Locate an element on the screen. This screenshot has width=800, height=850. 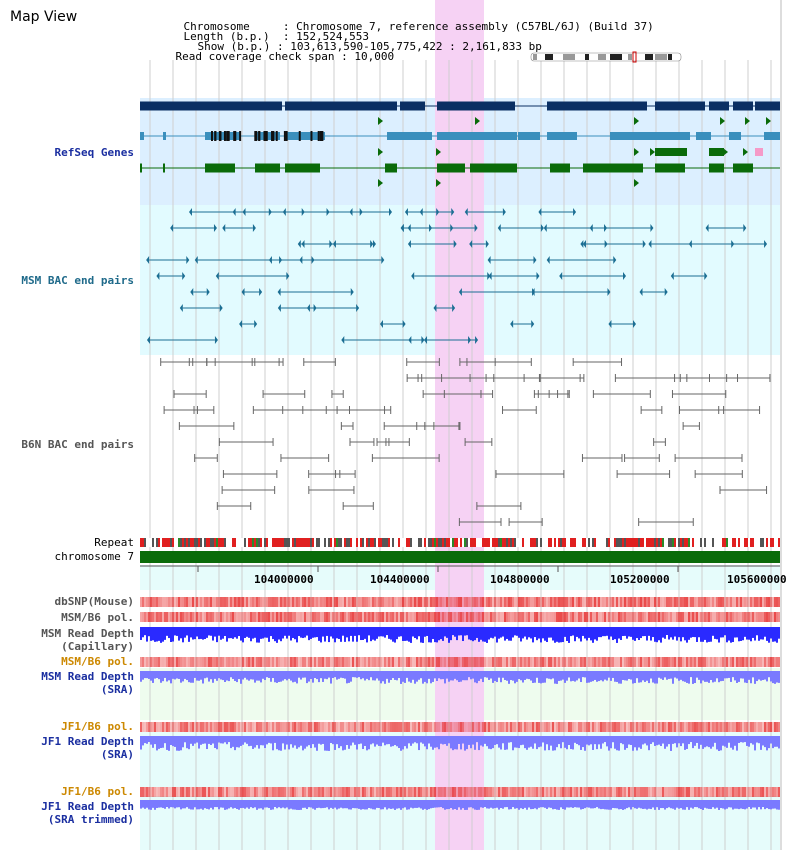
track-label-b6n-bac: B6N BAC end pairs is located at coordinates (77, 444).